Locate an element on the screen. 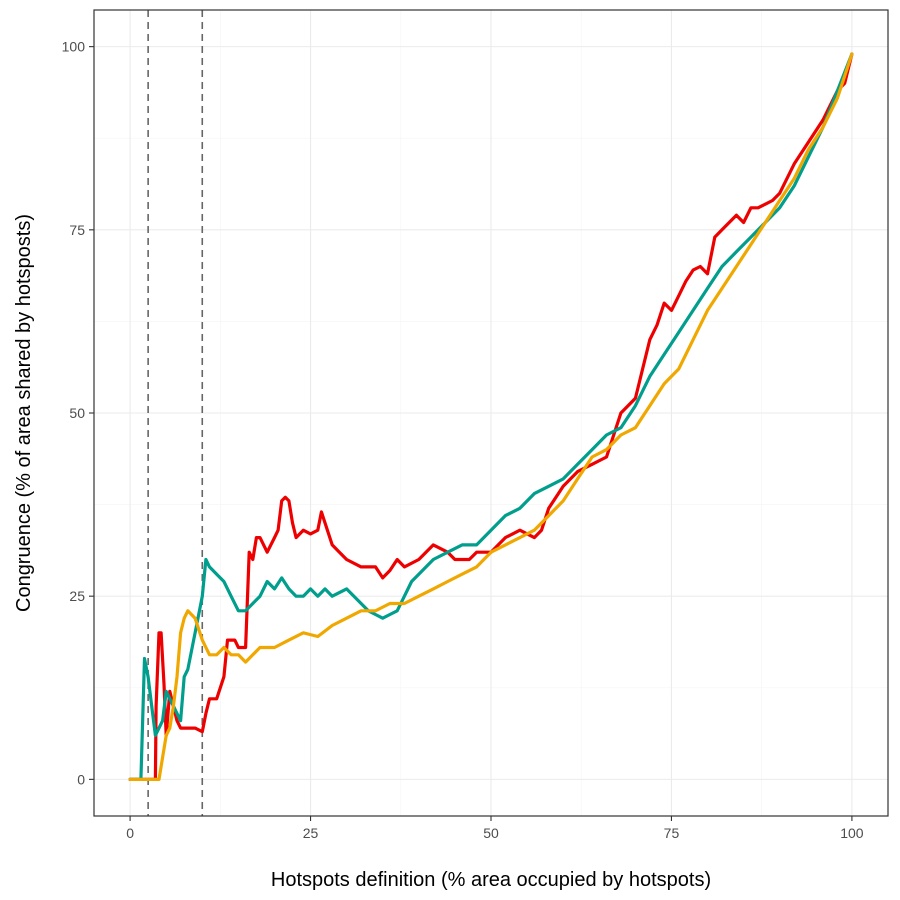 This screenshot has height=900, width=900. y-tick-label: 50 is located at coordinates (77, 413).